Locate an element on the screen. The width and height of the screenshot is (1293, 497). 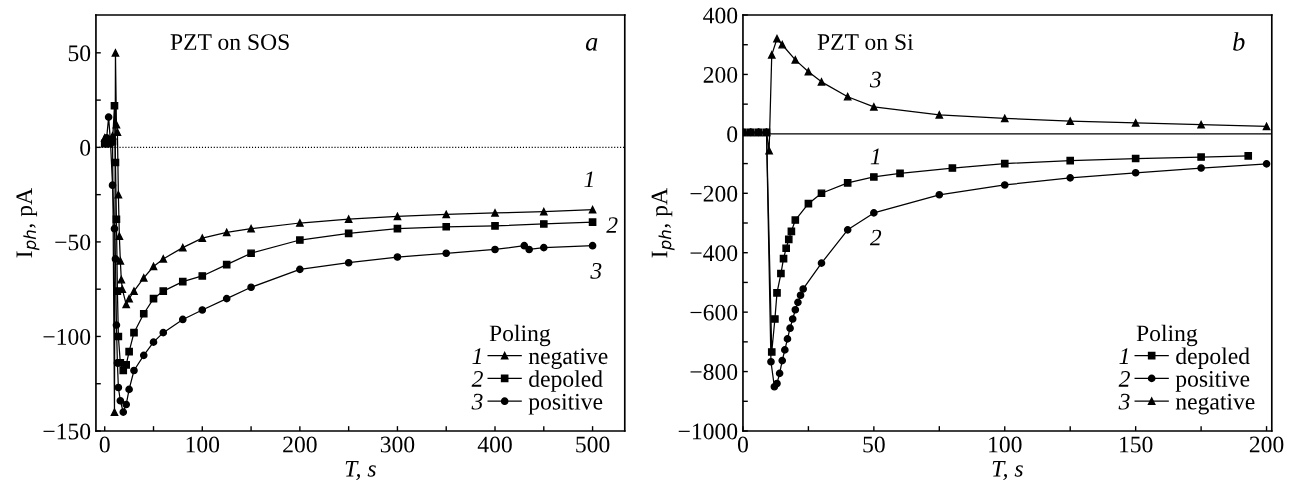
y-tick-label: 400 is located at coordinates (720, 15).